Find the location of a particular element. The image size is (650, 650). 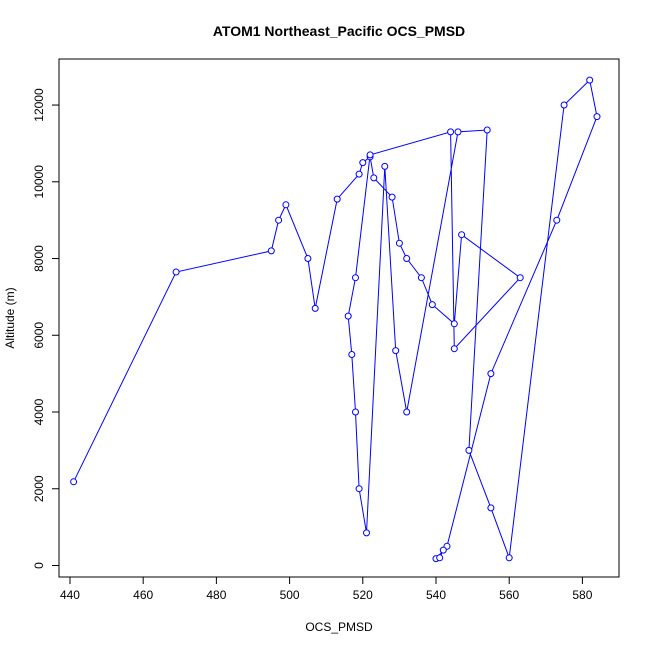

chart-title: ATOM1 Northeast_Pacific OCS_PMSD is located at coordinates (339, 31).